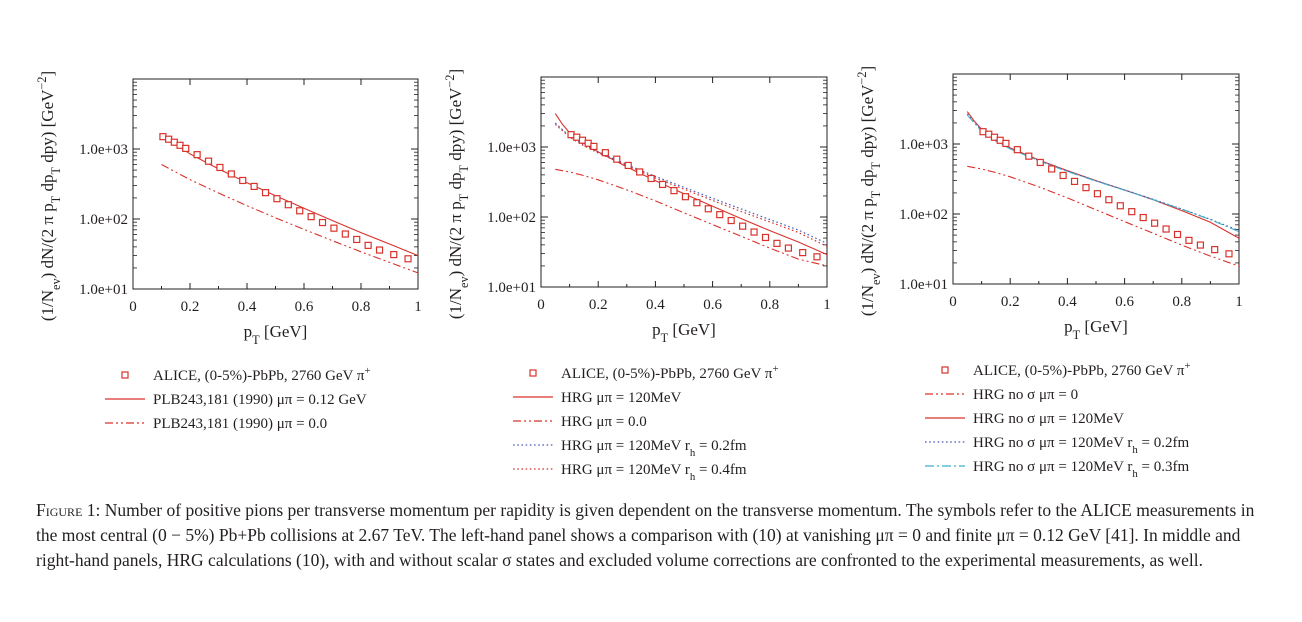 This screenshot has height=622, width=1302. Describe the element at coordinates (1081, 469) in the screenshot. I see `legend-label: HRG no σ μπ = 120MeV rh = 0.3fm` at that location.